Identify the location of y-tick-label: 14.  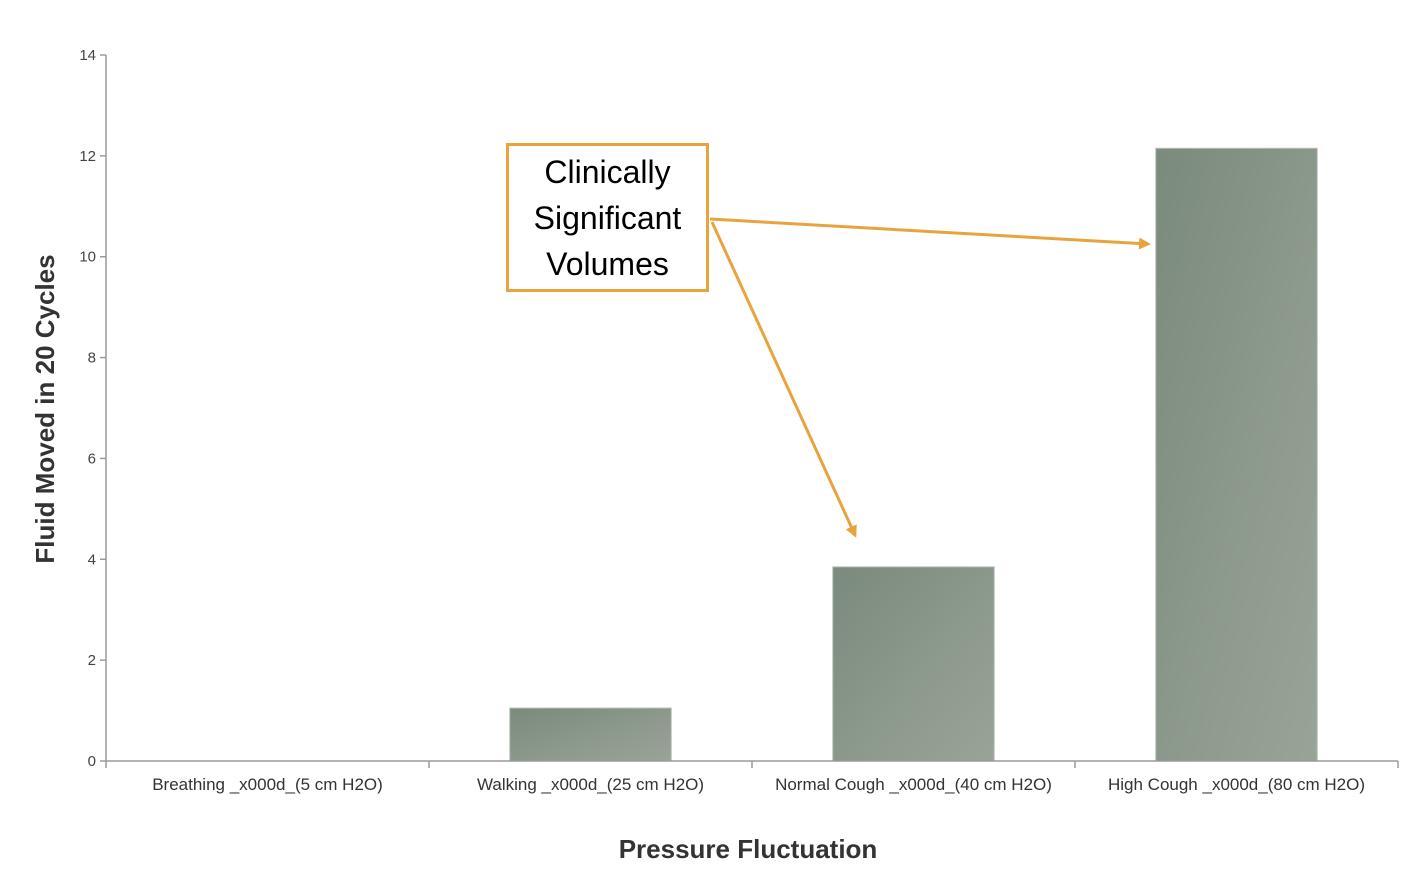
(87, 55).